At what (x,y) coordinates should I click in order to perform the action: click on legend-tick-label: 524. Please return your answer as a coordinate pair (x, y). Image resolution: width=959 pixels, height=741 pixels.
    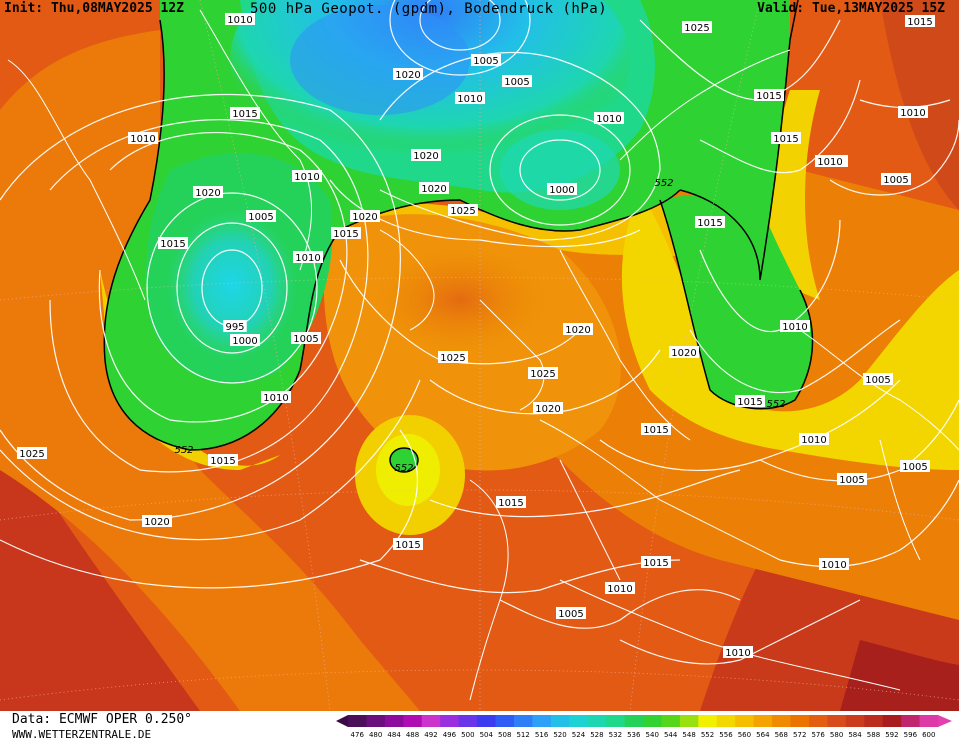
    Looking at the image, I should click on (579, 735).